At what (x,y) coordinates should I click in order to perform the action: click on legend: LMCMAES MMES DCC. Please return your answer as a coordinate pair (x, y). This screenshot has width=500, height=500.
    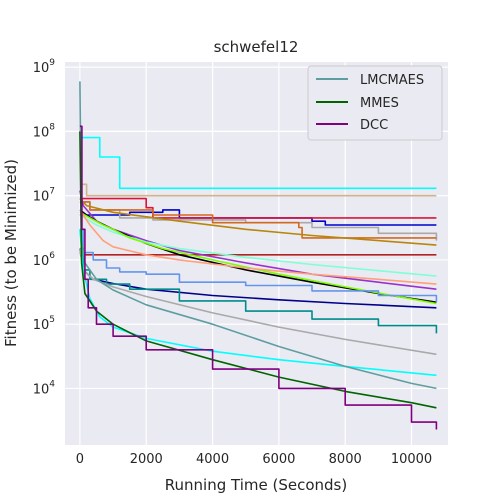
    Looking at the image, I should click on (375, 103).